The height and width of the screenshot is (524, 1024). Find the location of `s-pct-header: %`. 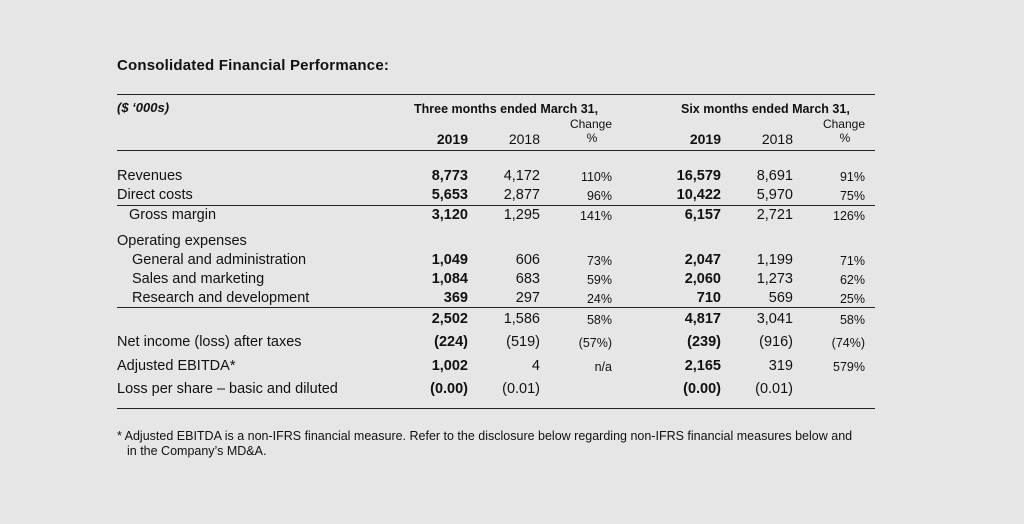

s-pct-header: % is located at coordinates (845, 138).